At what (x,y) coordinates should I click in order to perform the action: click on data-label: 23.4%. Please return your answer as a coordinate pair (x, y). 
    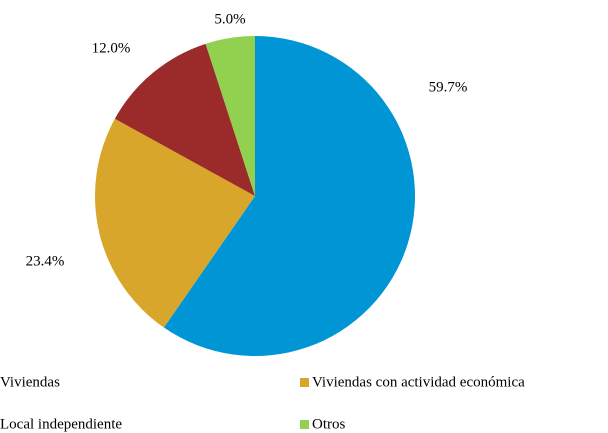
    Looking at the image, I should click on (45, 261).